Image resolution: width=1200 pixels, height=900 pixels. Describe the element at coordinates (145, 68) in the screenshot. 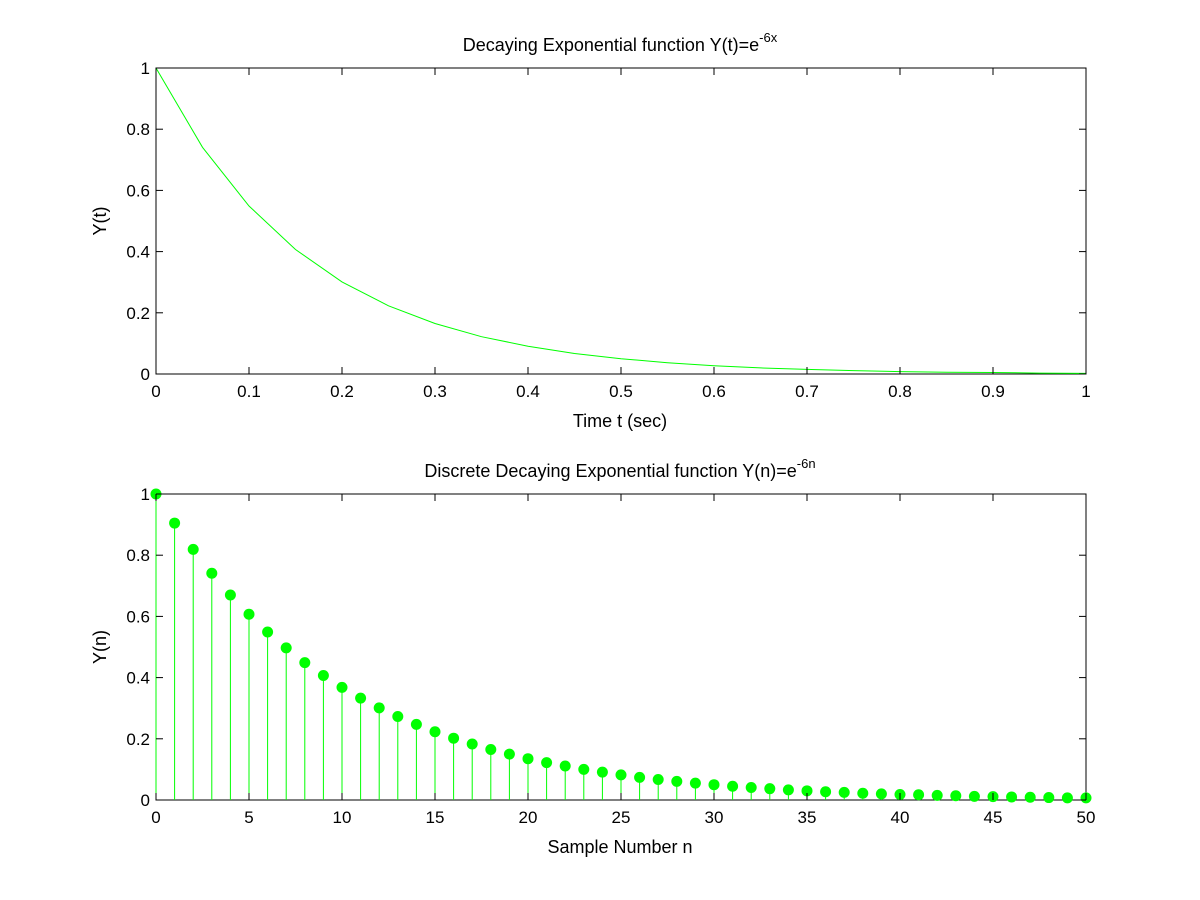

I see `continuous-plot-y-tick-label: 1` at that location.